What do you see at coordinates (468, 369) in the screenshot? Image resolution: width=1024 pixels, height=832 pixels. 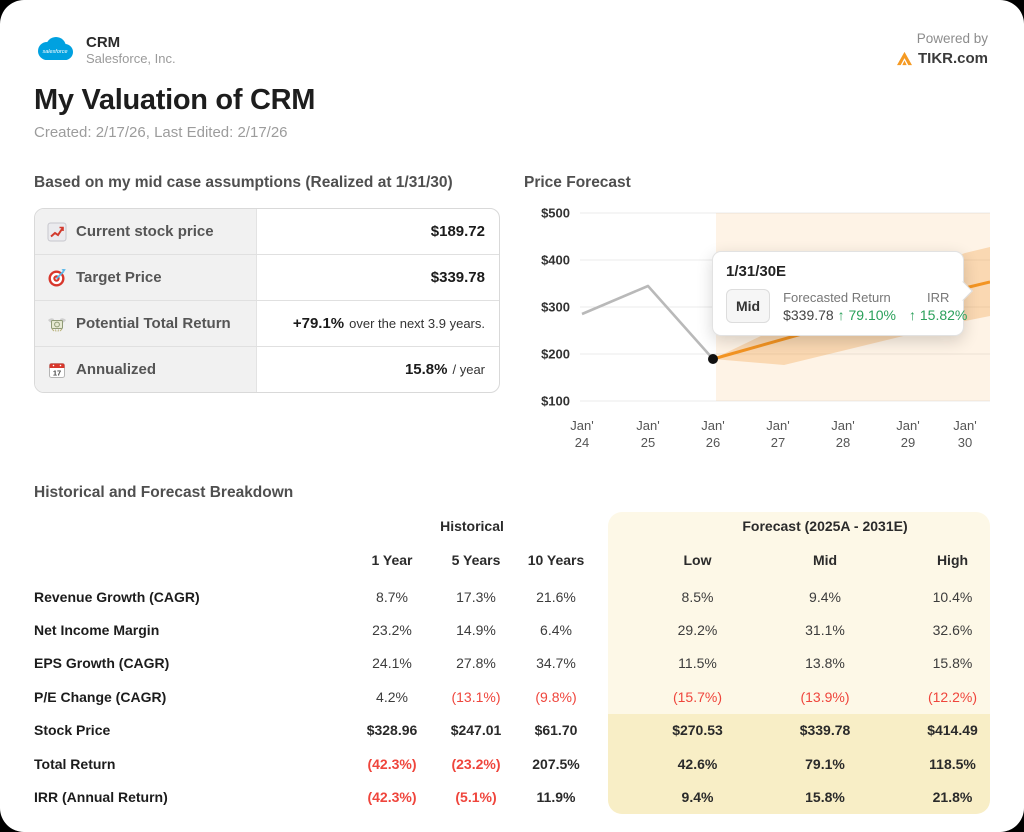 I see `summary-row-value-suffix: / year` at bounding box center [468, 369].